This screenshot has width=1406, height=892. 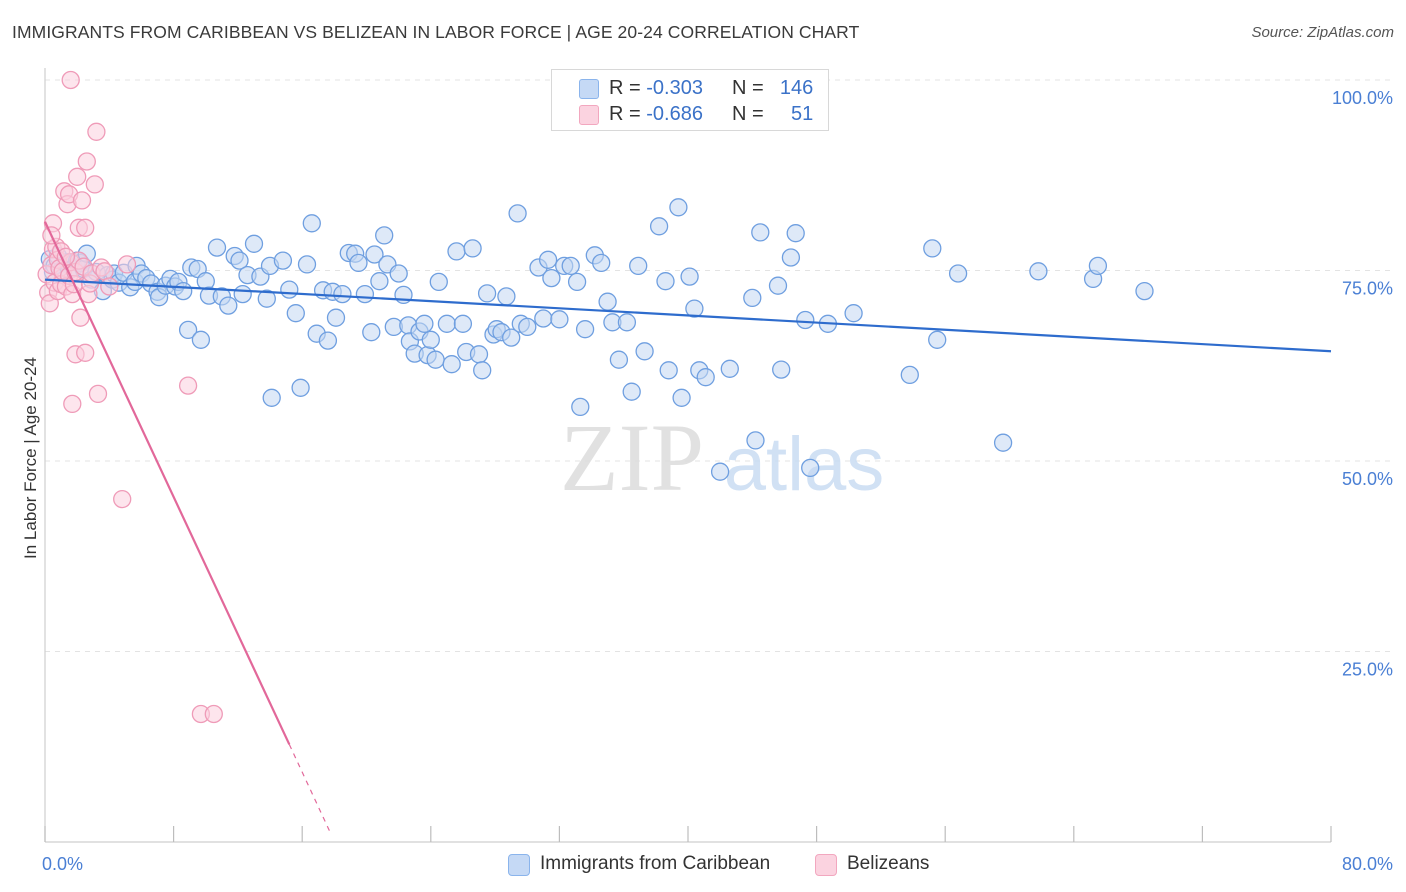 I want to click on y-axis-label: In Labor Force | Age 20-24, so click(x=30, y=458).